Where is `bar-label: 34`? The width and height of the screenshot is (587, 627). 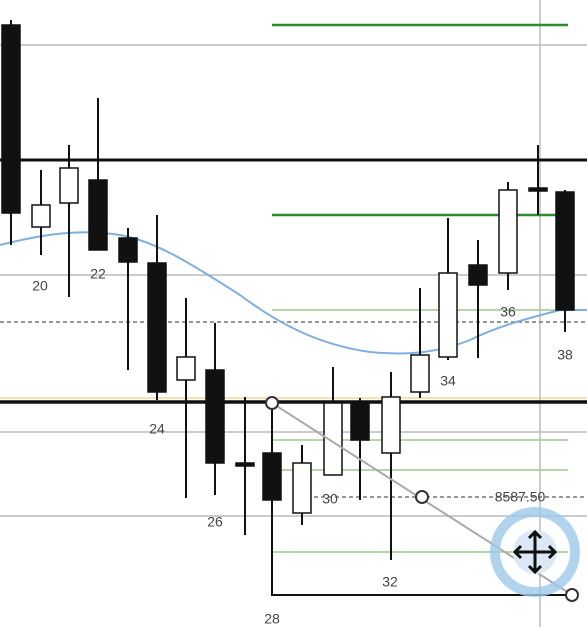
bar-label: 34 is located at coordinates (448, 381).